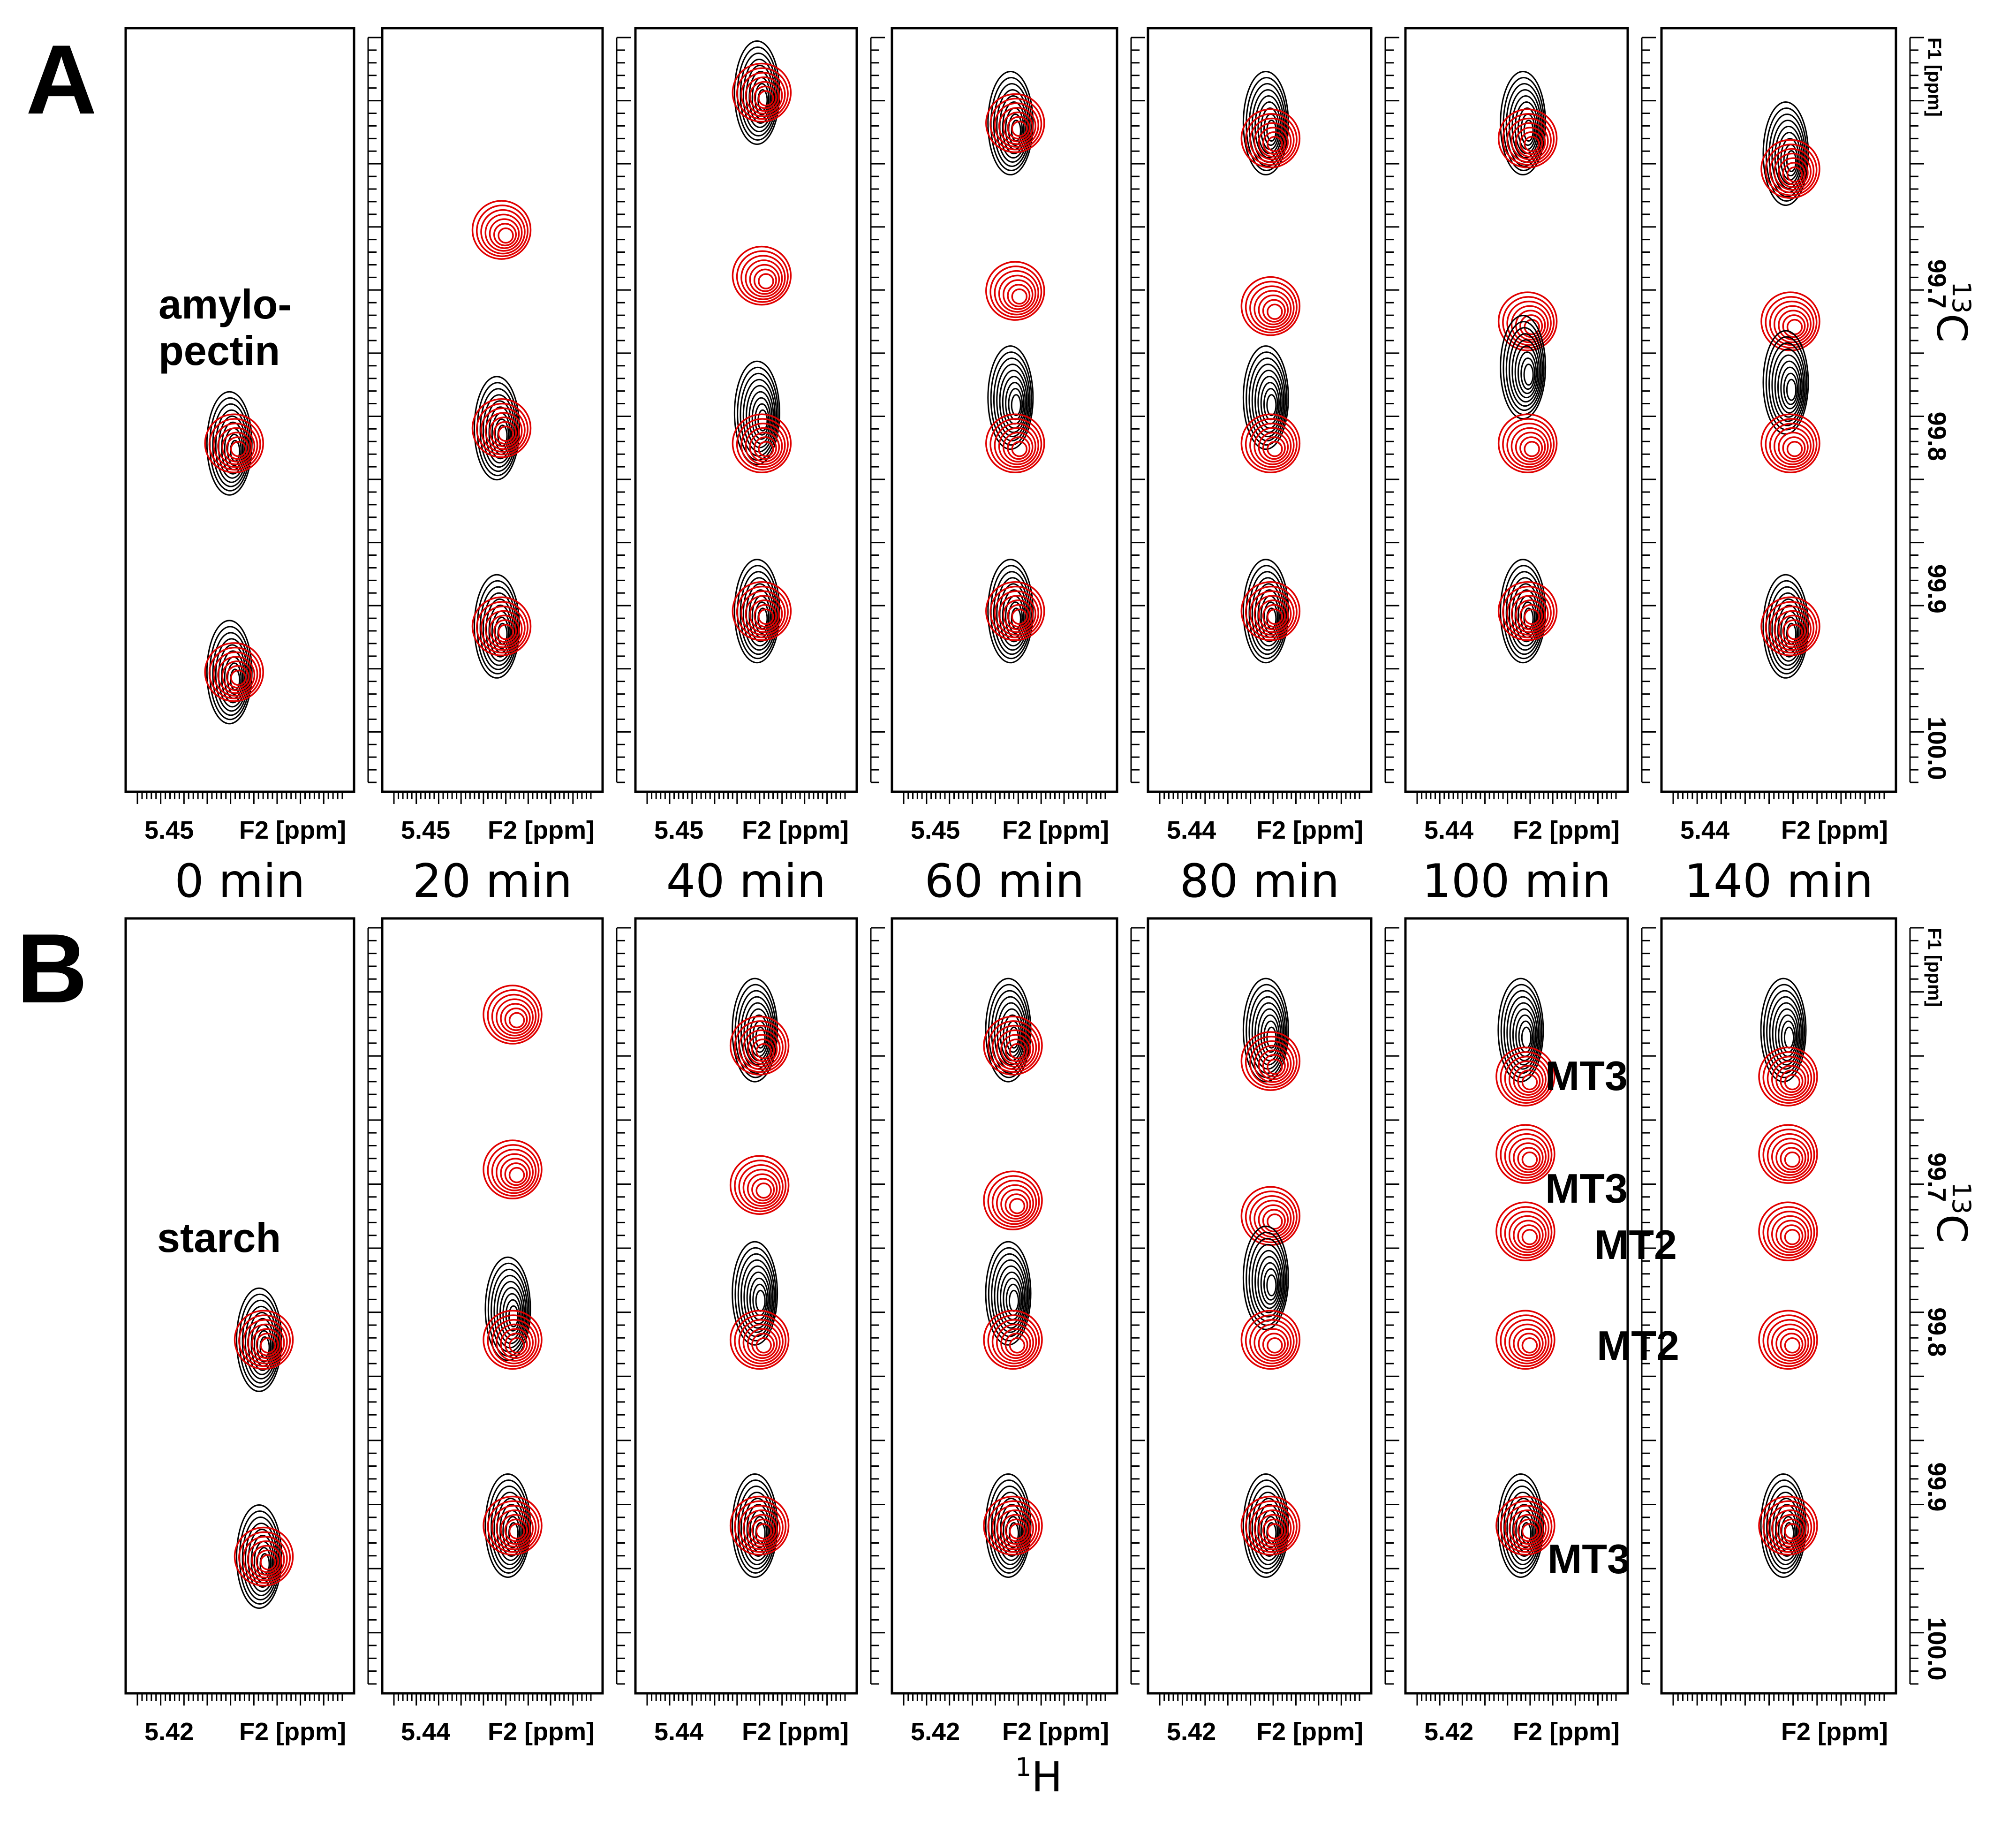 The image size is (2016, 1827). What do you see at coordinates (678, 1732) in the screenshot?
I see `x-tick-label: 5.44` at bounding box center [678, 1732].